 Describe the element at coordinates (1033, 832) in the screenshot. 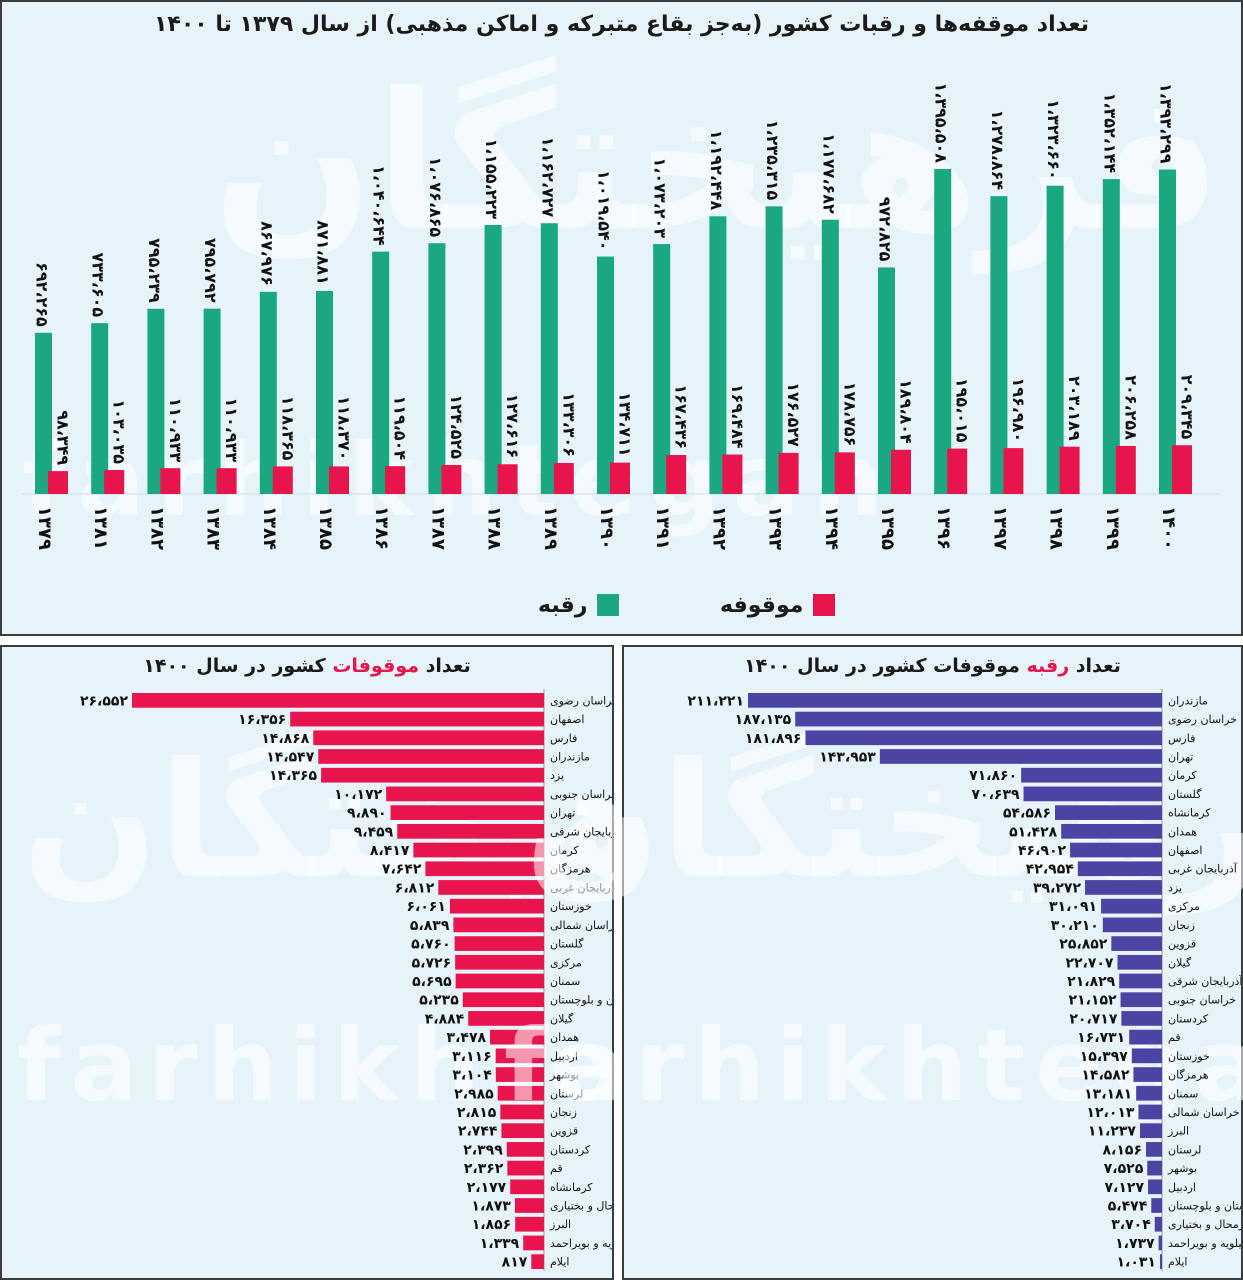

I see `value-label: ۵۱،۴۲۸` at that location.